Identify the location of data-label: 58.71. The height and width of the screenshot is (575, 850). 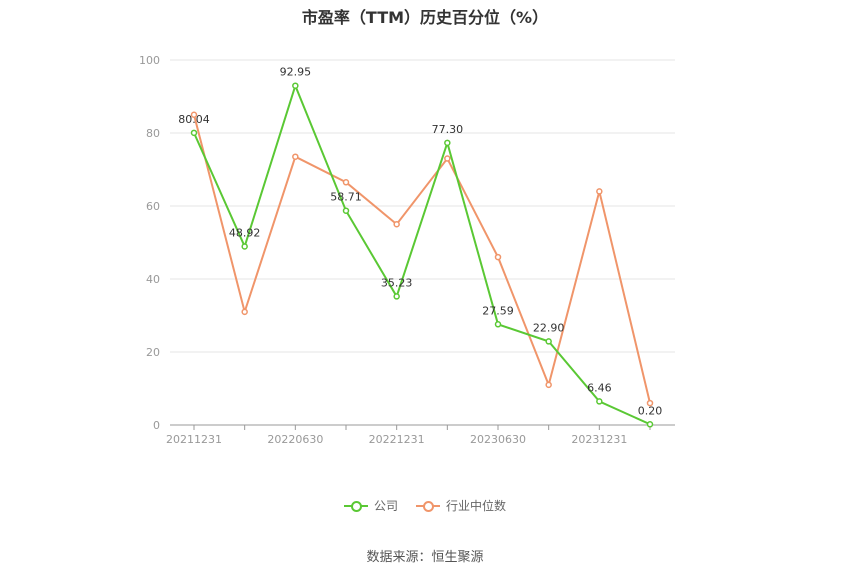
(346, 197).